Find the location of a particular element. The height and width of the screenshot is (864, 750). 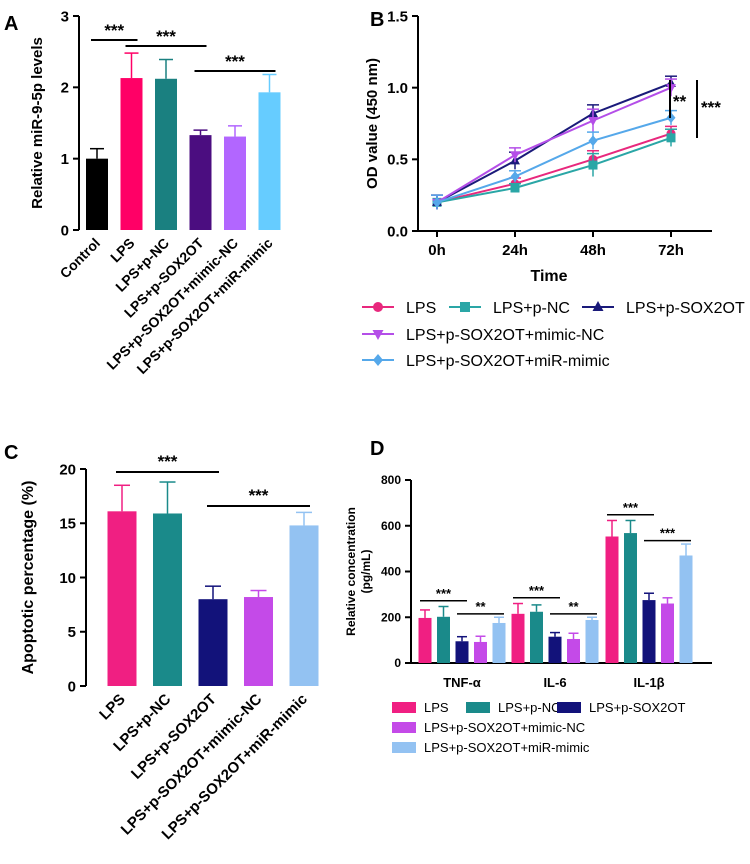

d-y-tick-label: 200 is located at coordinates (391, 617).